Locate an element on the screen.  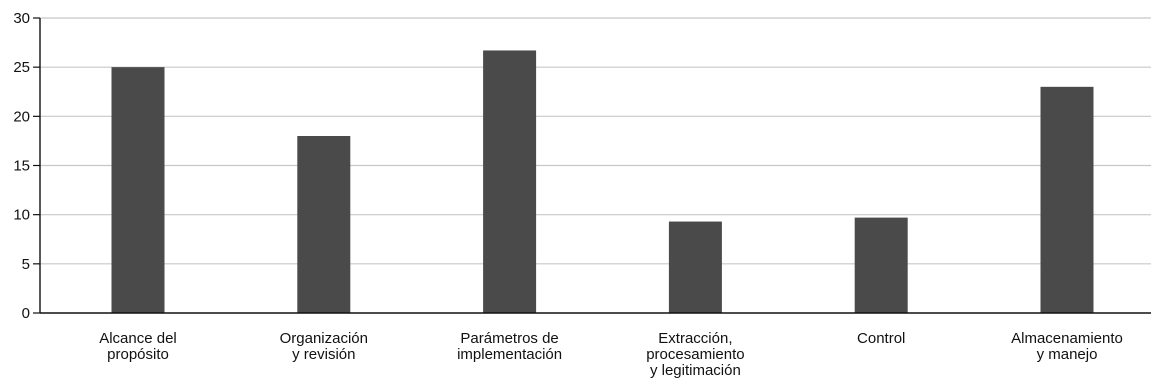
x-category-label: Control is located at coordinates (881, 338).